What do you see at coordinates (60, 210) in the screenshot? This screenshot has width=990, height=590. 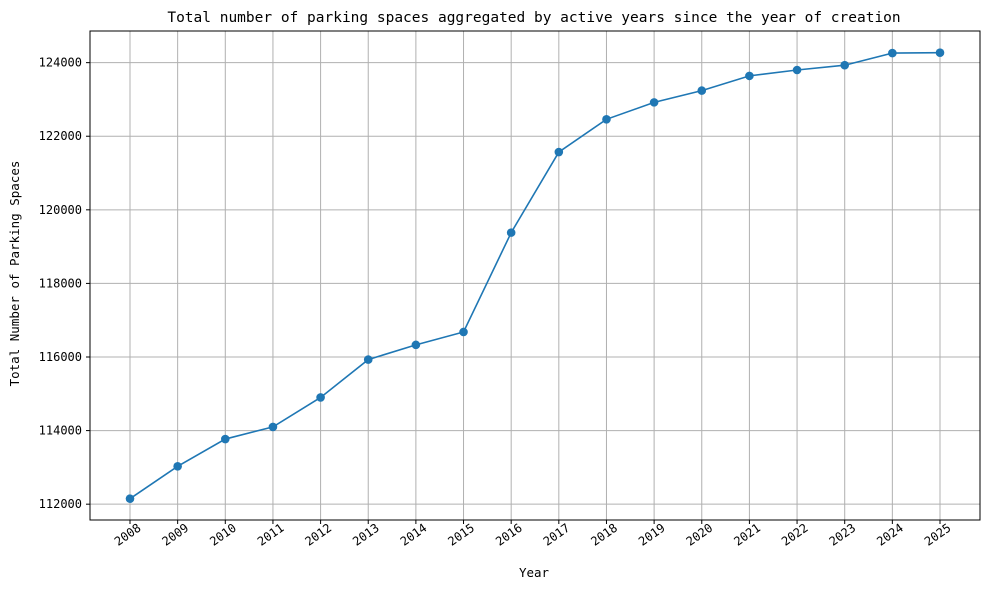 I see `y-tick-label: 120000` at bounding box center [60, 210].